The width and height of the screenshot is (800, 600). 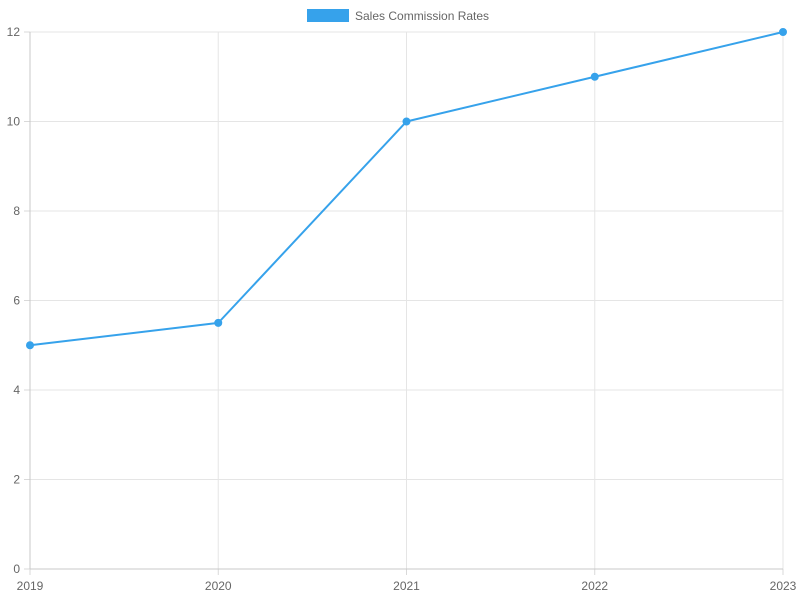 What do you see at coordinates (328, 15) in the screenshot?
I see `legend-swatch` at bounding box center [328, 15].